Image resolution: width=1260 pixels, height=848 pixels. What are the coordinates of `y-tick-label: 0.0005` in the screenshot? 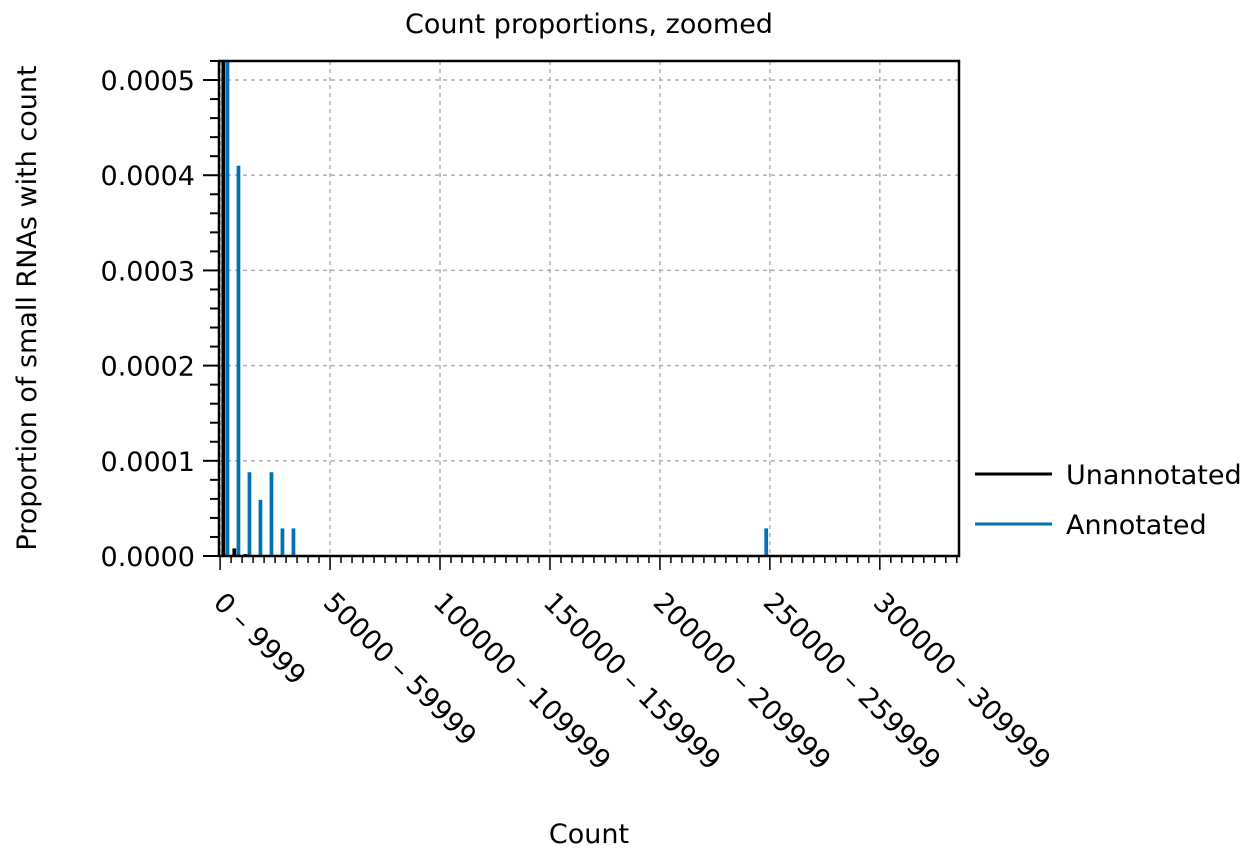 It's located at (148, 81).